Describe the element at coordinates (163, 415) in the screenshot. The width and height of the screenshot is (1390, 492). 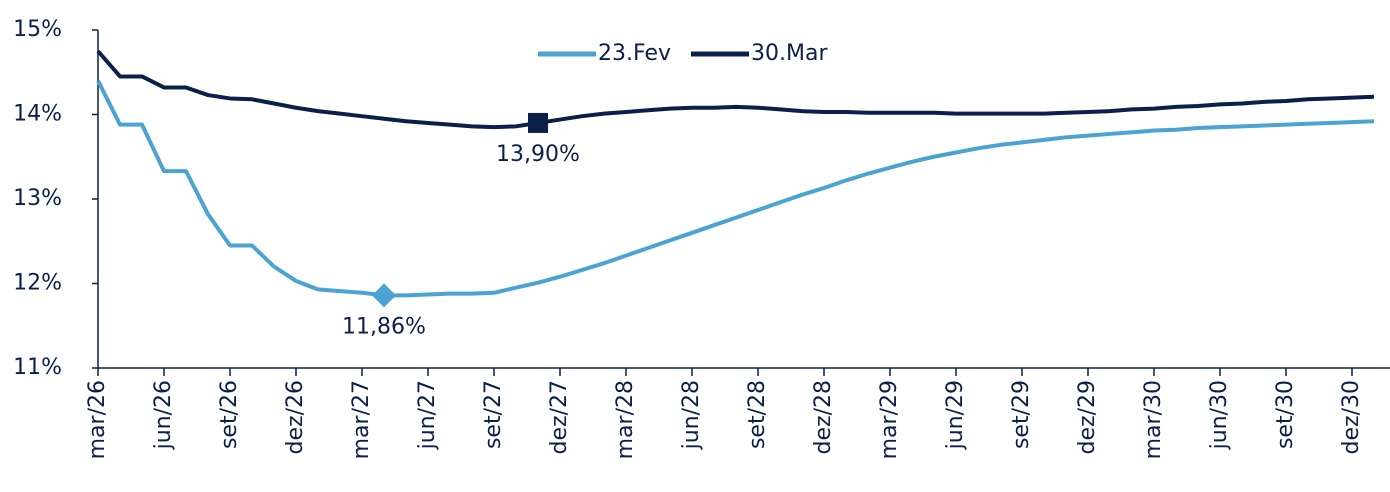
I see `x-tick-label: jun/26` at that location.